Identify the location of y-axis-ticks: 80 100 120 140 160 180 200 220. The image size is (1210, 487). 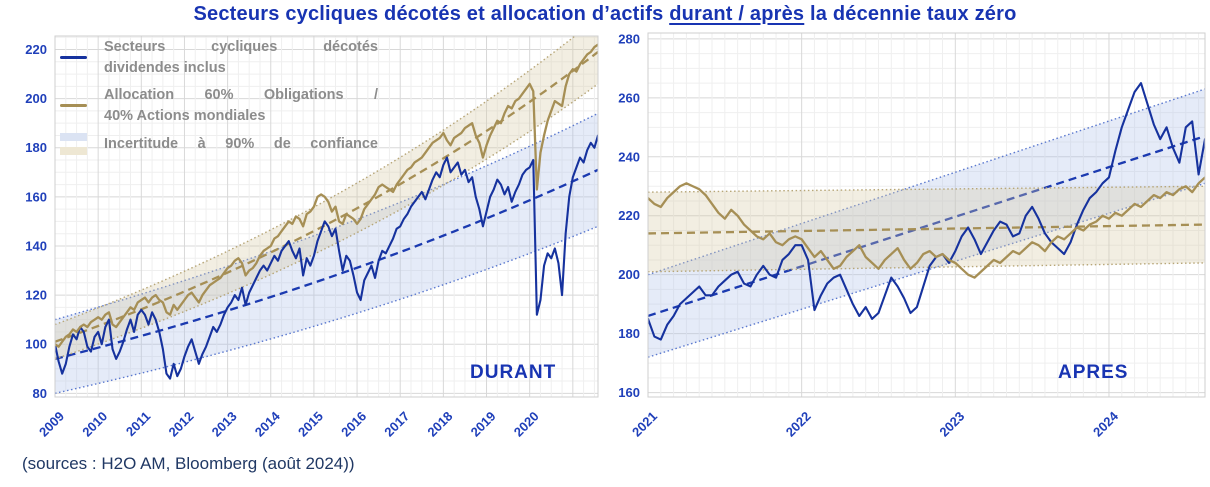
(36, 221).